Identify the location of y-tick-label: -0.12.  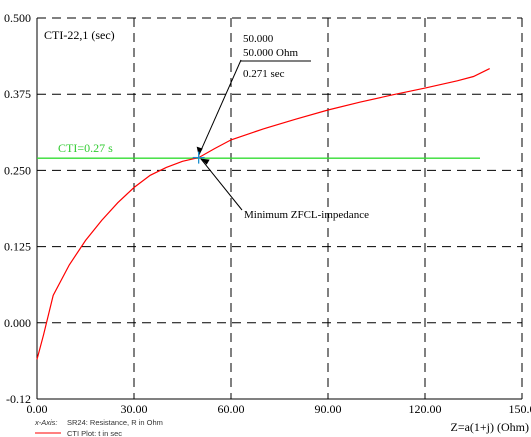
(18, 399).